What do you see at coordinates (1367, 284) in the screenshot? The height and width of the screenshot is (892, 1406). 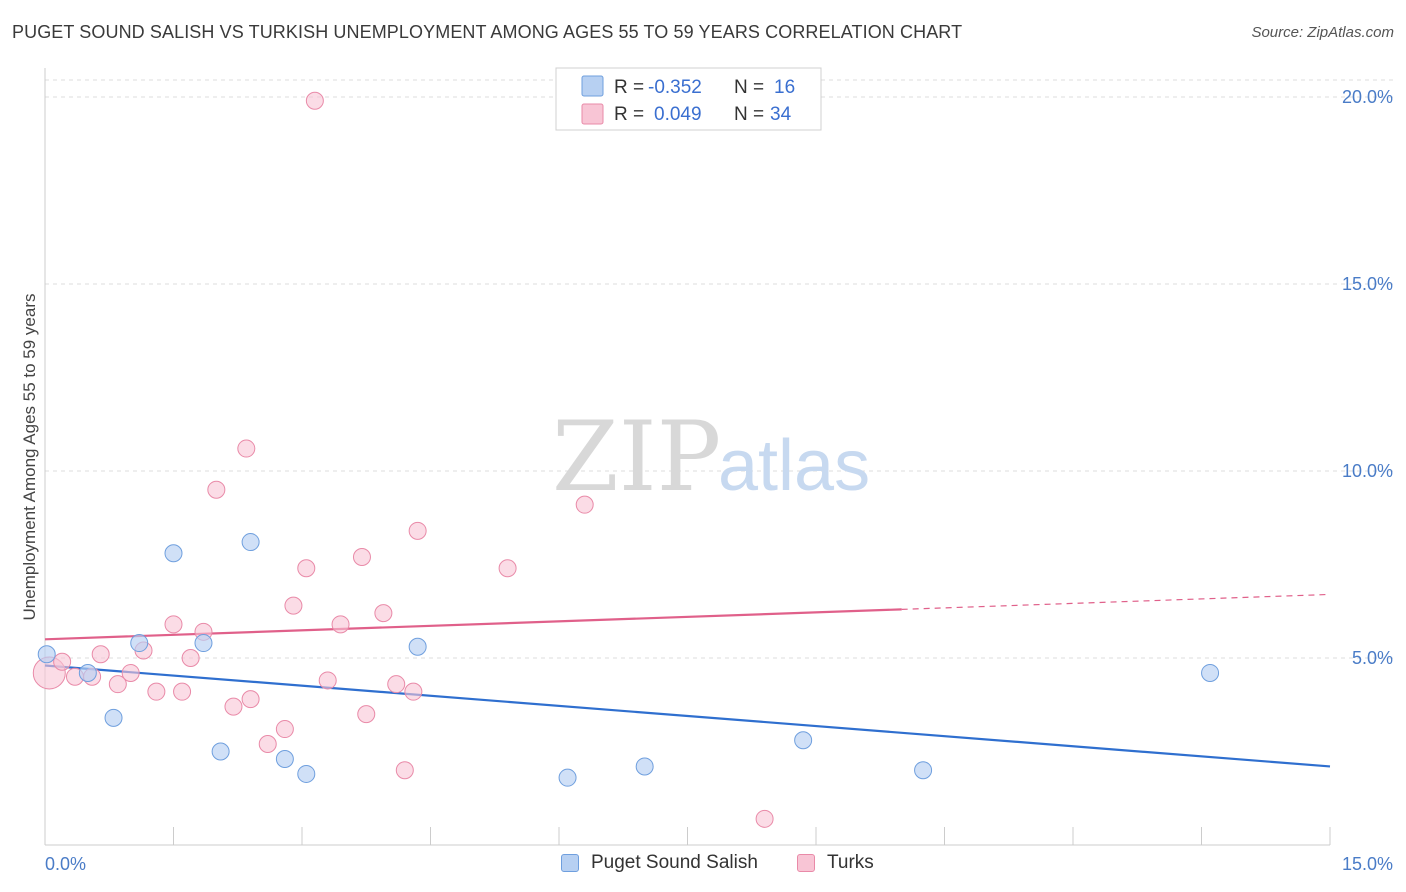 I see `y-tick-label: 15.0%` at bounding box center [1367, 284].